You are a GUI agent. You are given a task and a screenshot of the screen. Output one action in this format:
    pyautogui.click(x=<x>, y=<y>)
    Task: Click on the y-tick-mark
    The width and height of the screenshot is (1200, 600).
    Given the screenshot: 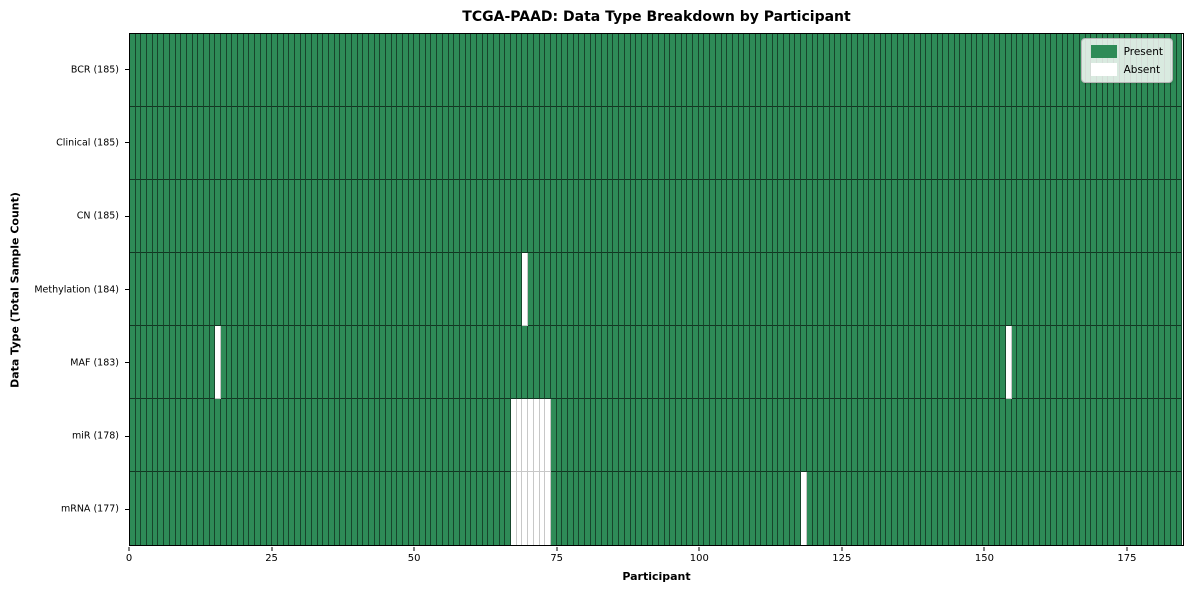 What is the action you would take?
    pyautogui.click(x=127, y=143)
    